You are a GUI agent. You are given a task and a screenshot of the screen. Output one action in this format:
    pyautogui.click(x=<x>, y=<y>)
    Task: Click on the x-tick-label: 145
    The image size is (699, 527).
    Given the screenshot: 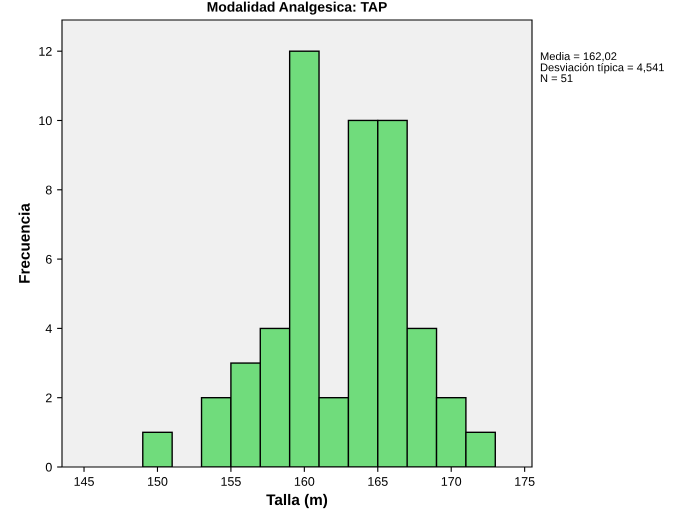 What is the action you would take?
    pyautogui.click(x=84, y=481)
    